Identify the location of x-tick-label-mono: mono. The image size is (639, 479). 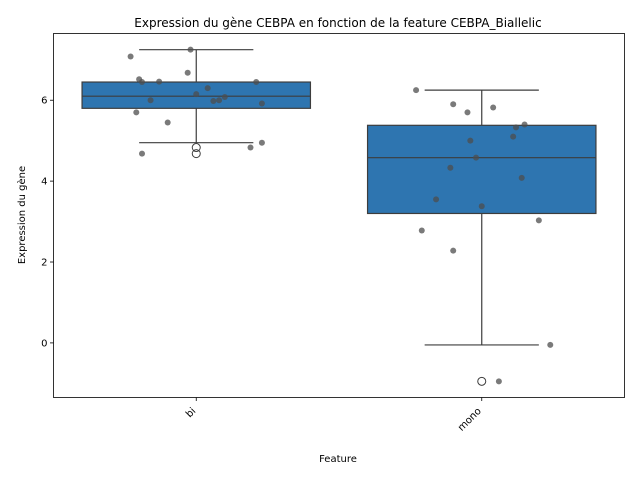
(470, 420).